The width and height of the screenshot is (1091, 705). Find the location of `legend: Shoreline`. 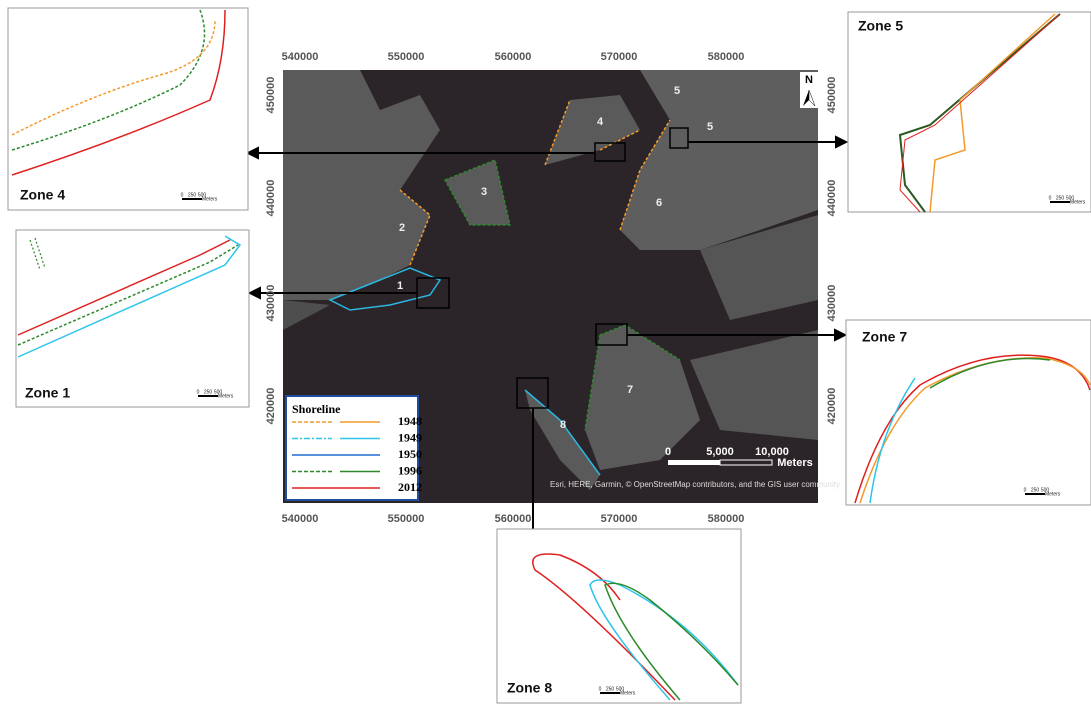

legend: Shoreline is located at coordinates (352, 448).